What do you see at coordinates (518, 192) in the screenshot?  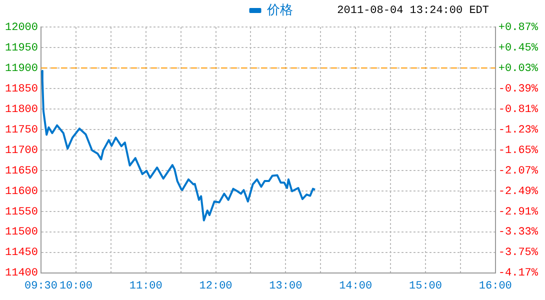 I see `y2-tick-label: -2.49%` at bounding box center [518, 192].